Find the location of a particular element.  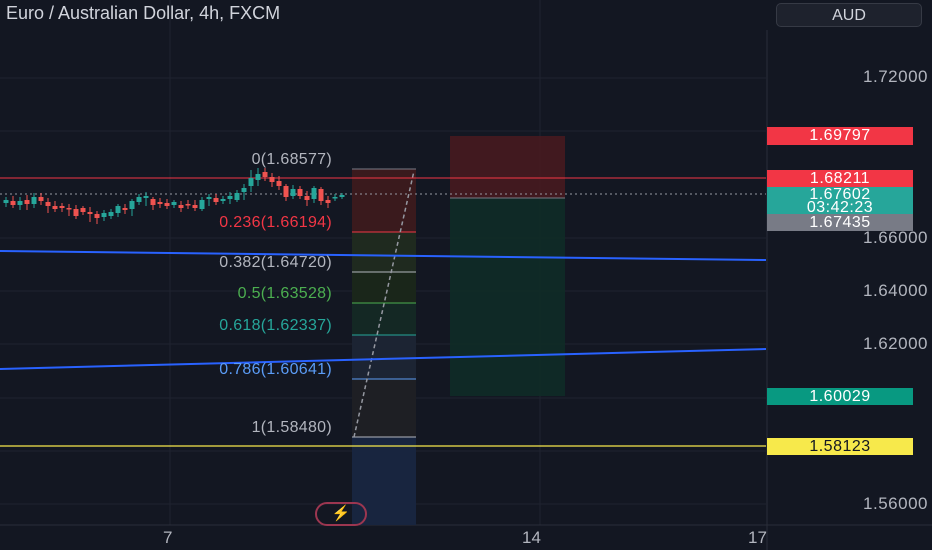

fib-label-0: 0(1.68577) is located at coordinates (291, 159).